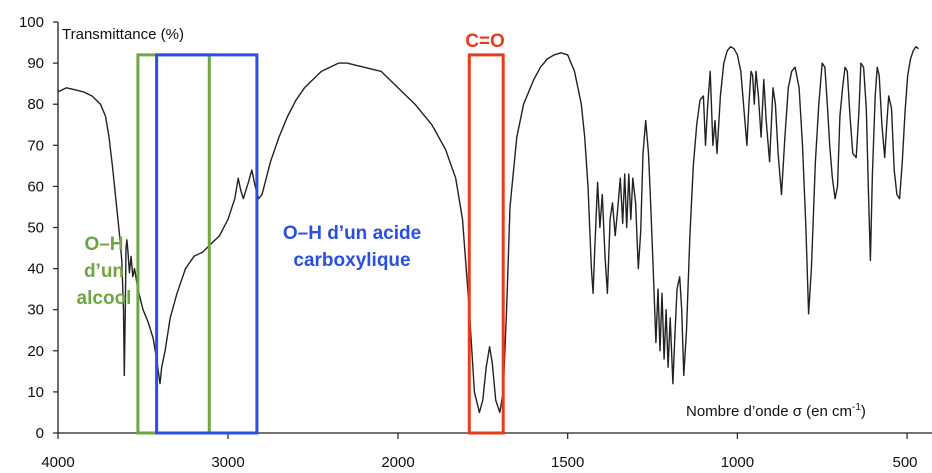 The width and height of the screenshot is (932, 473). What do you see at coordinates (737, 462) in the screenshot?
I see `x-tick-label: 1000` at bounding box center [737, 462].